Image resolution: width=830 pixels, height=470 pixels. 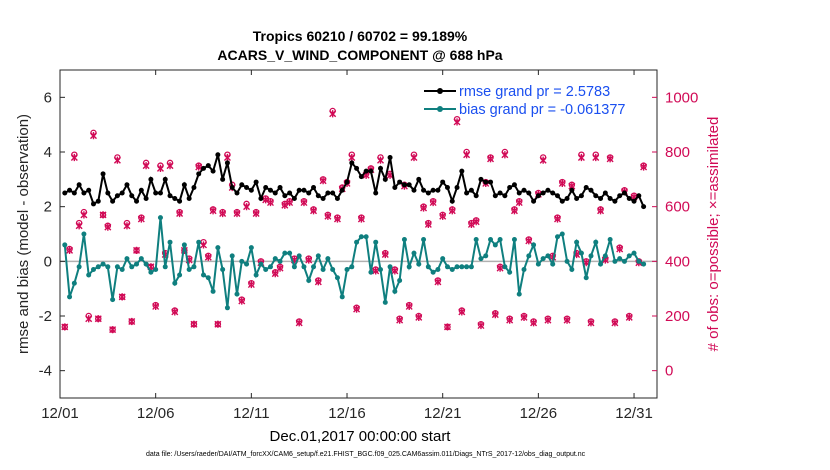 I want to click on y-left-tick-label: 0, so click(x=48, y=261).